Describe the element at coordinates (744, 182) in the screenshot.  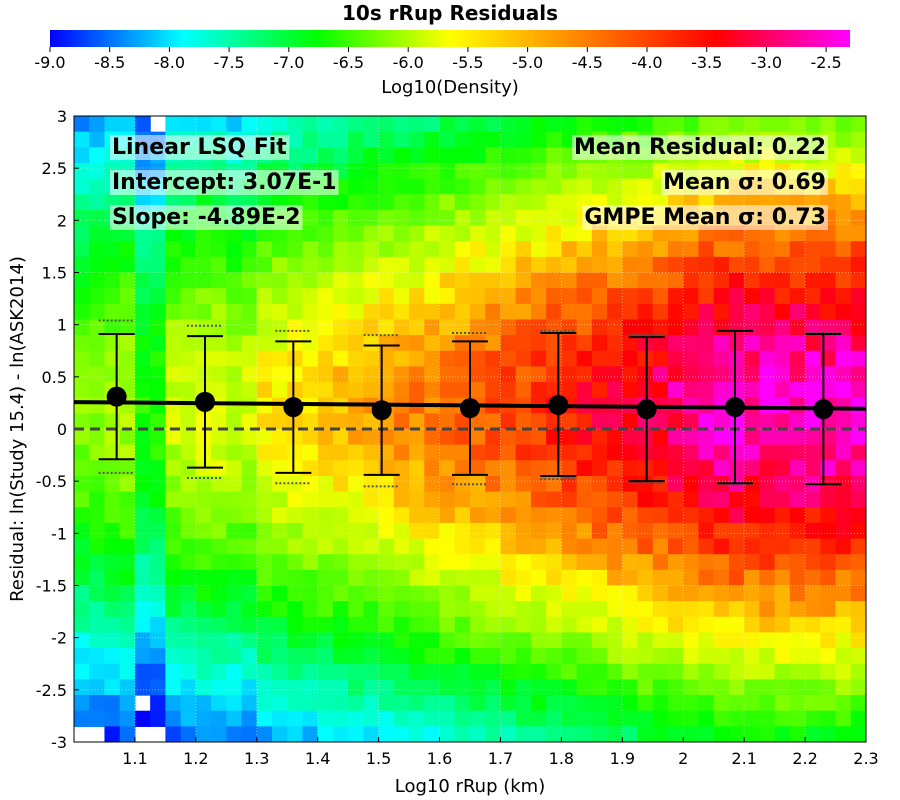
I see `annotation-bg` at that location.